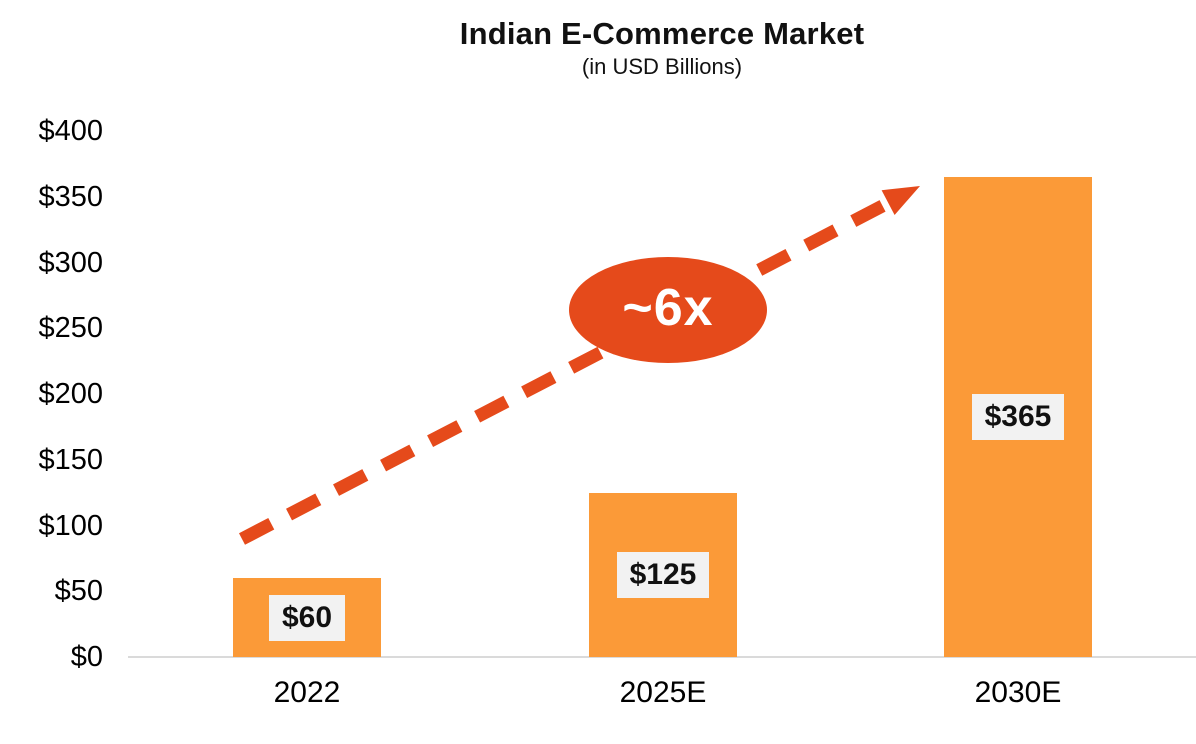  What do you see at coordinates (70, 196) in the screenshot?
I see `y-tick-label: $350` at bounding box center [70, 196].